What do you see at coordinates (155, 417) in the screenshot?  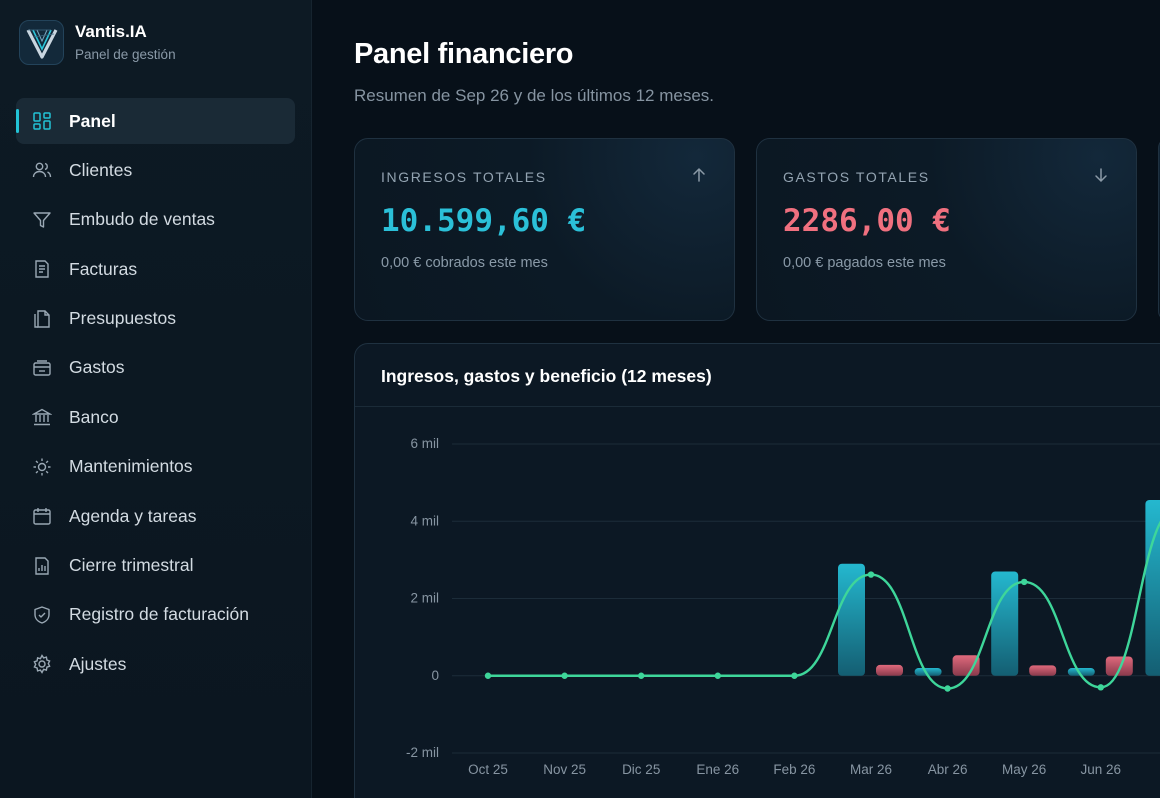 I see `sidebar-item-banco: Banco` at bounding box center [155, 417].